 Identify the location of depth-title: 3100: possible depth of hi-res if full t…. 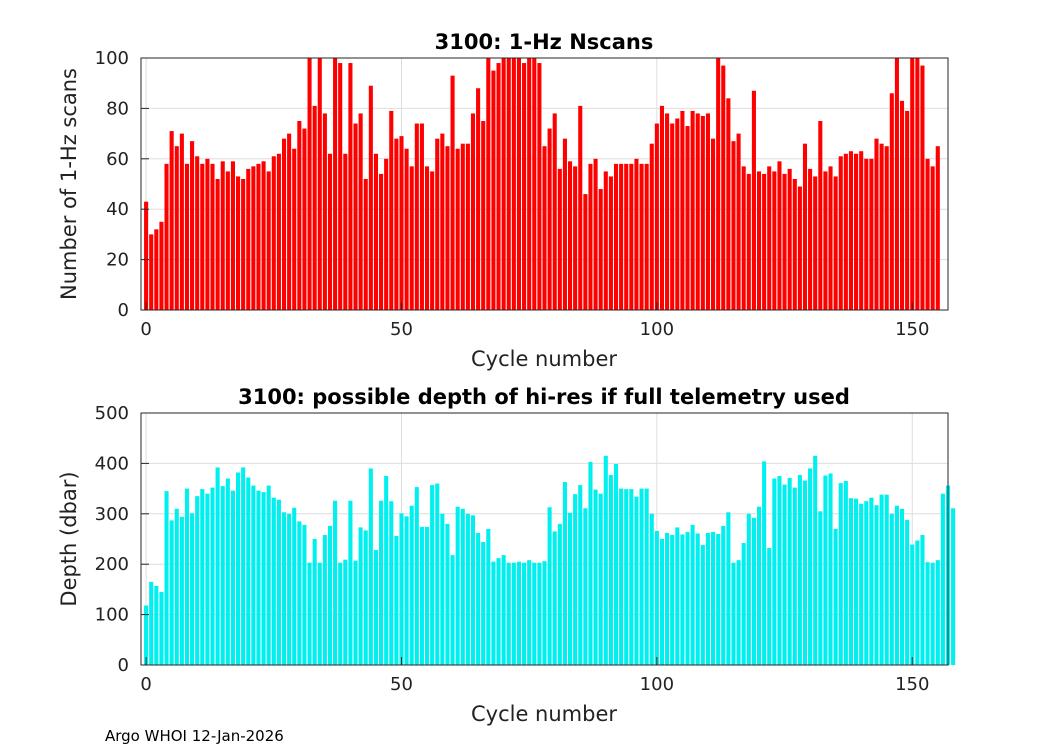
(544, 397).